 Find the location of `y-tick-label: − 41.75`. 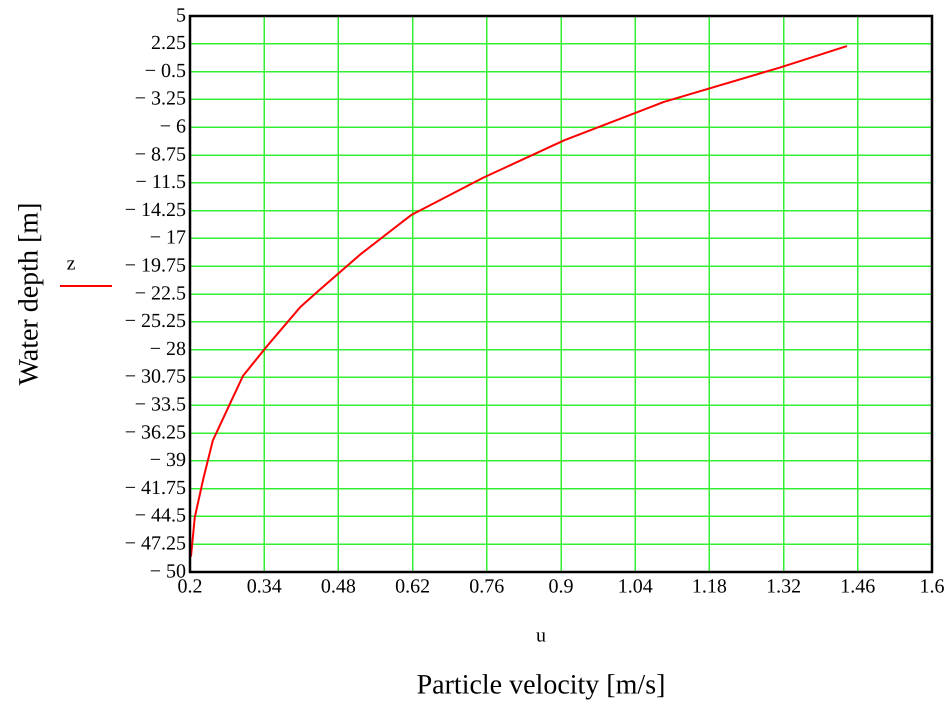

y-tick-label: − 41.75 is located at coordinates (155, 487).